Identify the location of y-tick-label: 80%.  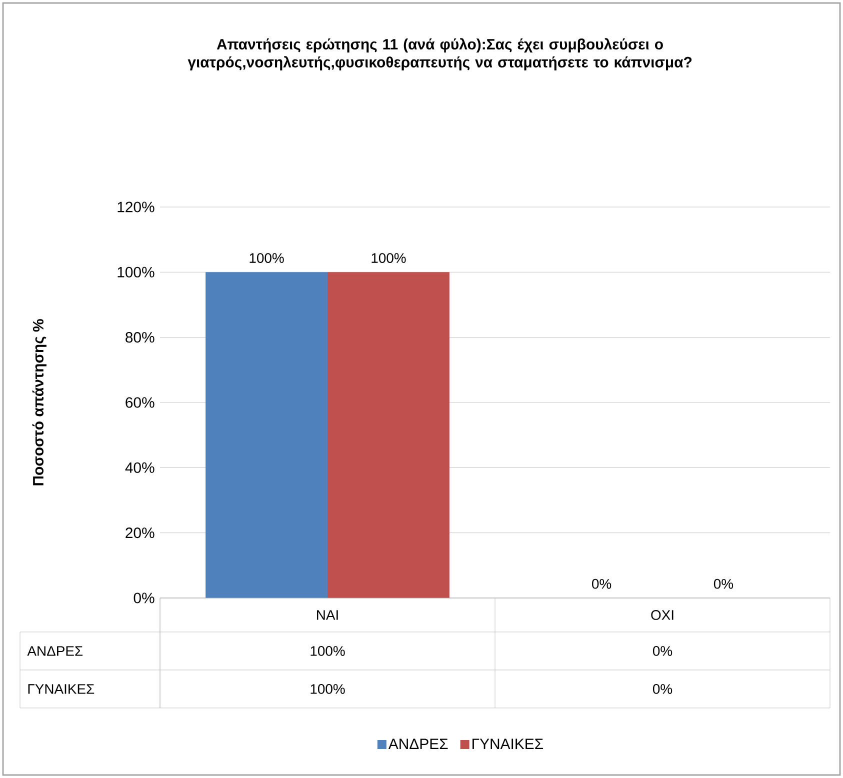
(140, 337).